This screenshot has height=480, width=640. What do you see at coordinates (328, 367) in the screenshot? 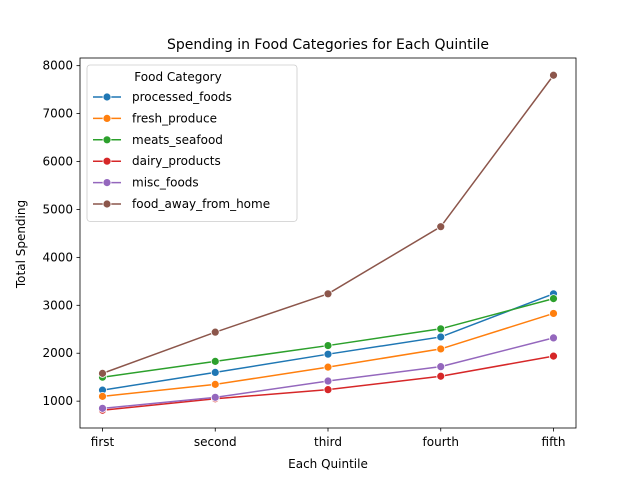
I see `data-point-fresh_produce-third` at bounding box center [328, 367].